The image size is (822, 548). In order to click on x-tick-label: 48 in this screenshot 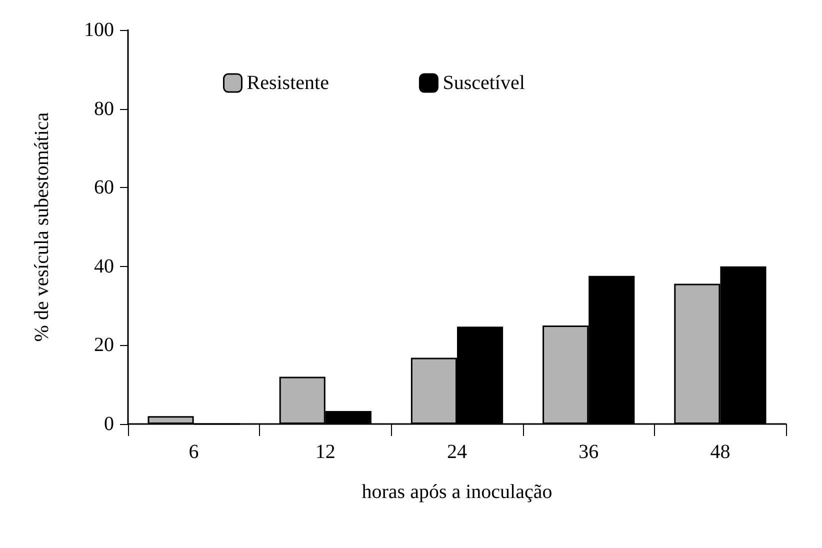, I will do `click(720, 452)`.